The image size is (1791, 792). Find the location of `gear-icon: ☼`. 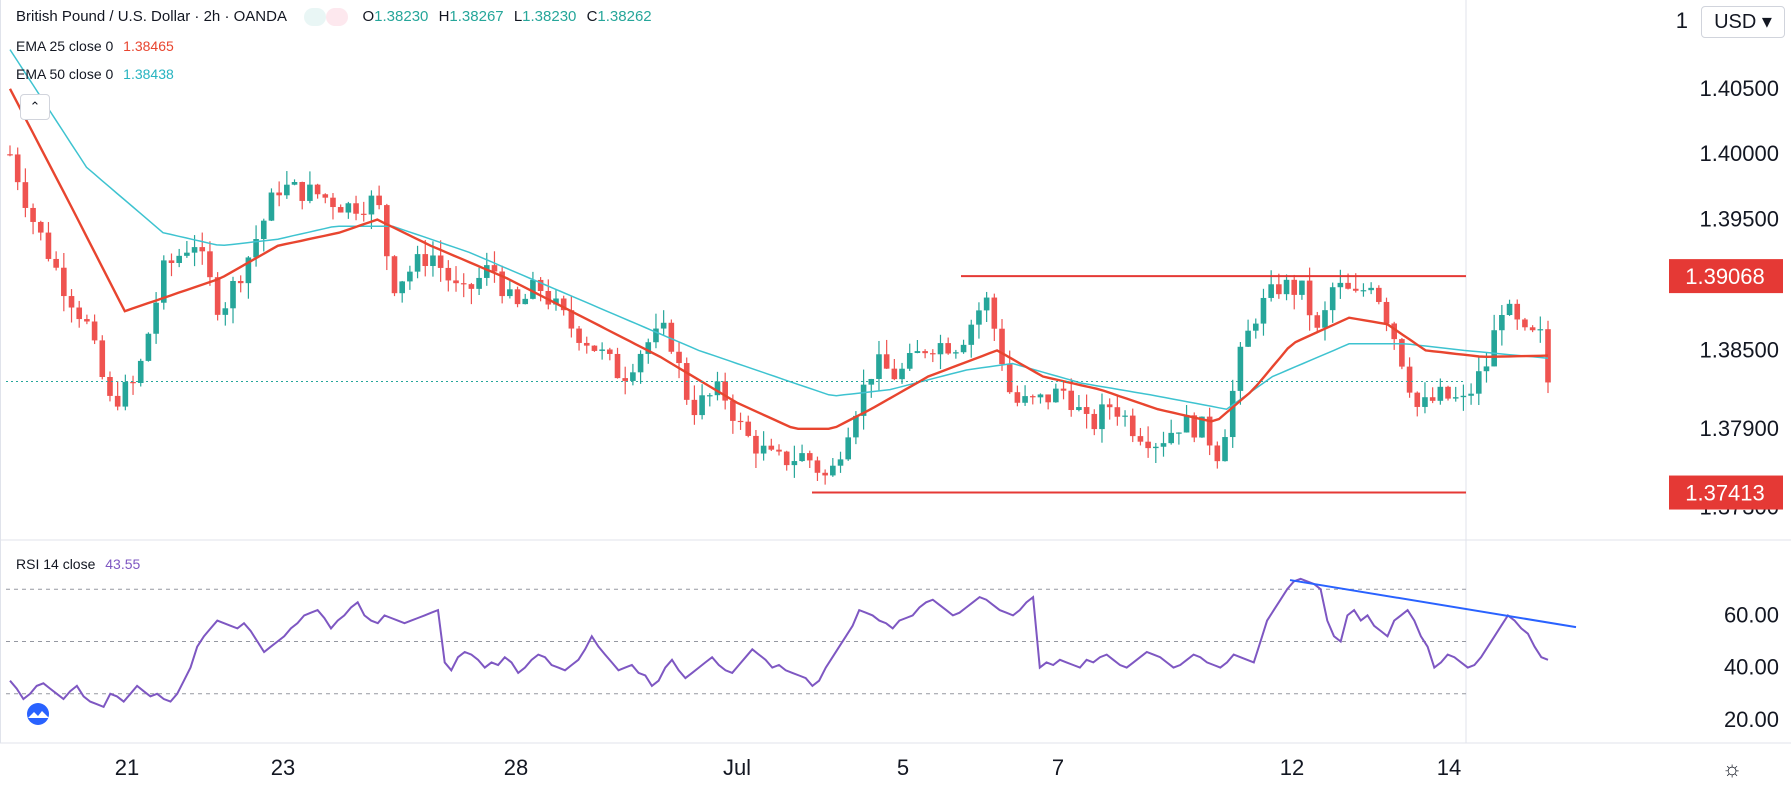

gear-icon: ☼ is located at coordinates (1732, 768).